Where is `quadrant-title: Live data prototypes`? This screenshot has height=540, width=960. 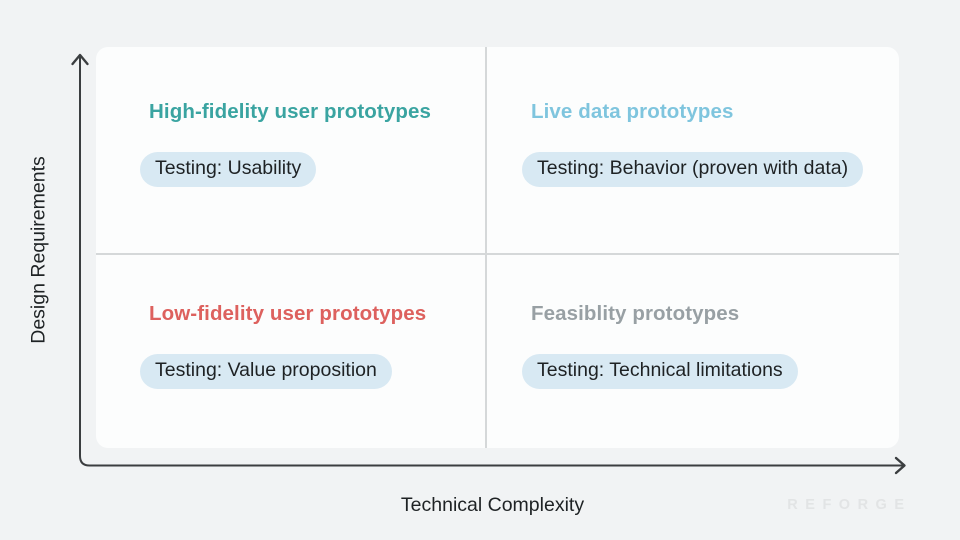 quadrant-title: Live data prototypes is located at coordinates (632, 111).